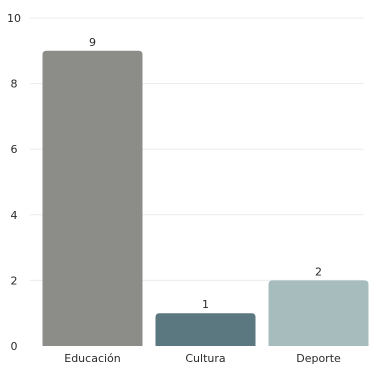 This screenshot has height=372, width=369. I want to click on y-tick-label-6: 6, so click(14, 149).